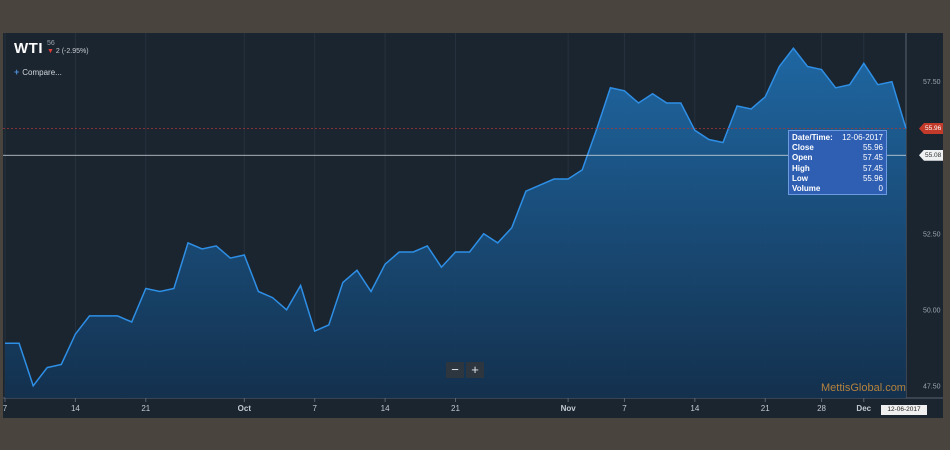 This screenshot has width=950, height=450. What do you see at coordinates (455, 370) in the screenshot?
I see `zoom-out-button: −` at bounding box center [455, 370].